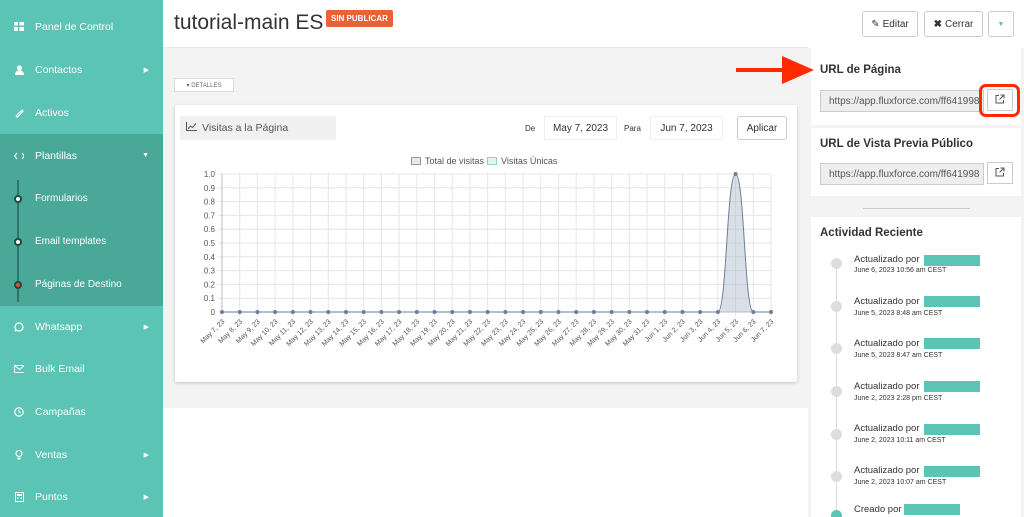  I want to click on open-preview-url-button, so click(1000, 173).